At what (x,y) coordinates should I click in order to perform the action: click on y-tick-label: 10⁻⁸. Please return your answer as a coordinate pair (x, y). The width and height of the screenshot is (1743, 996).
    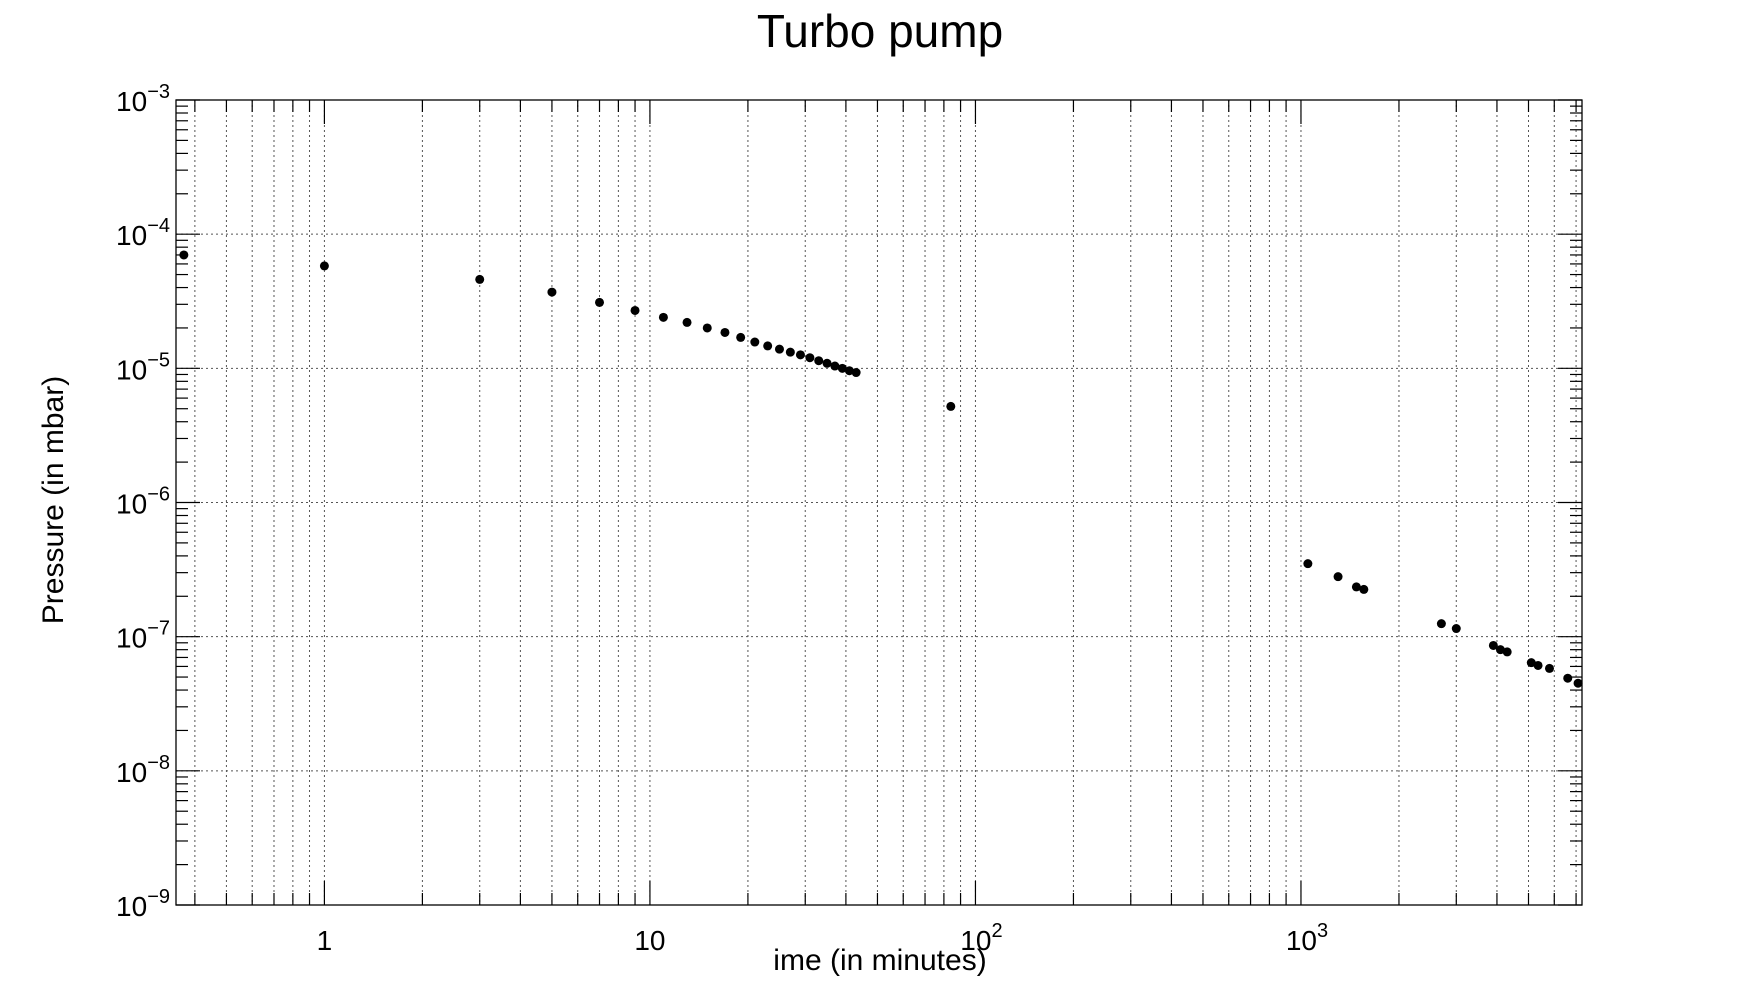
    Looking at the image, I should click on (143, 770).